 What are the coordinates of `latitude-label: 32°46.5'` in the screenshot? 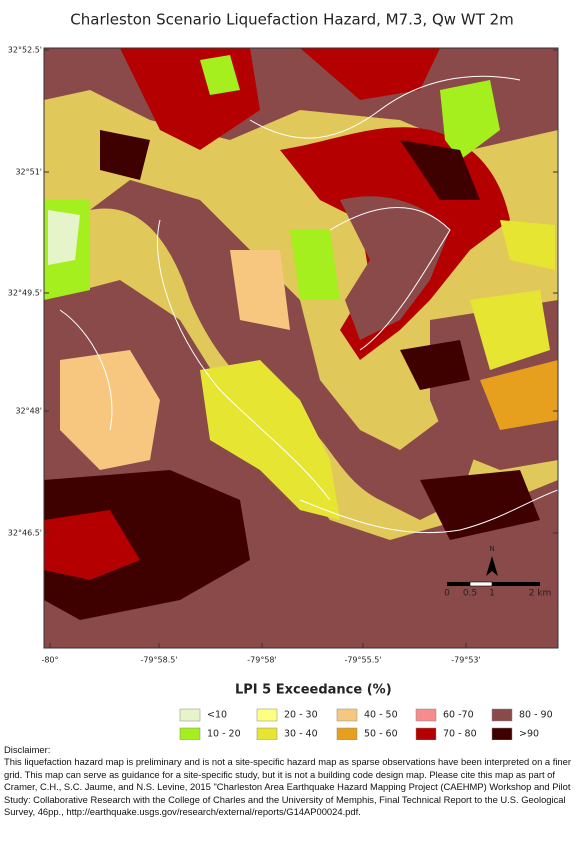 It's located at (25, 533).